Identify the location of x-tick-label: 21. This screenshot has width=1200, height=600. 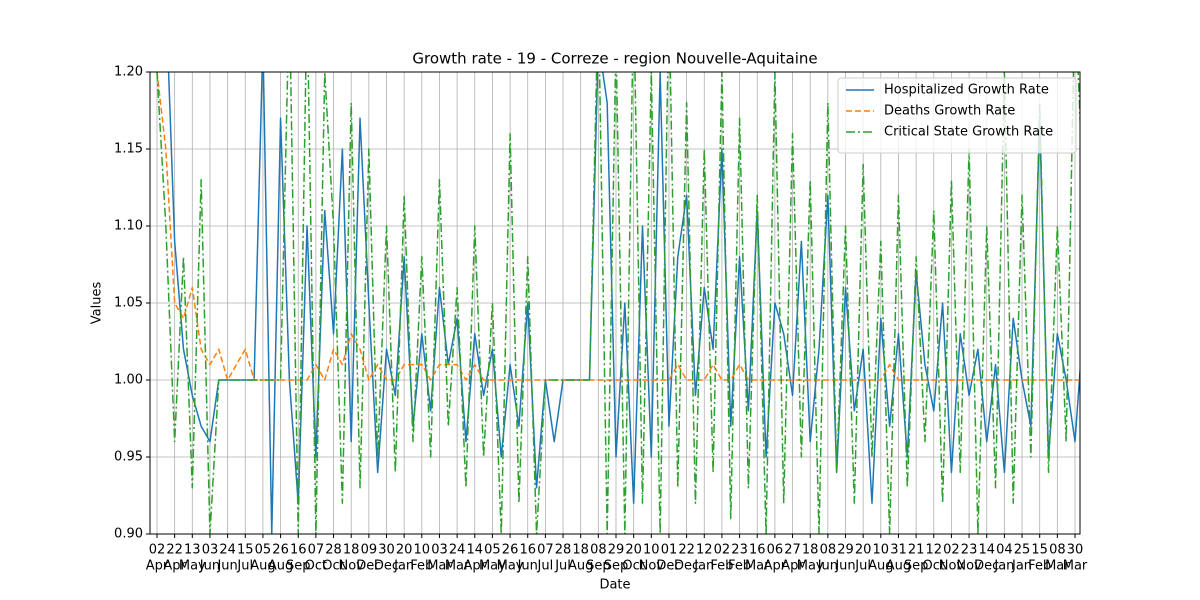
(916, 550).